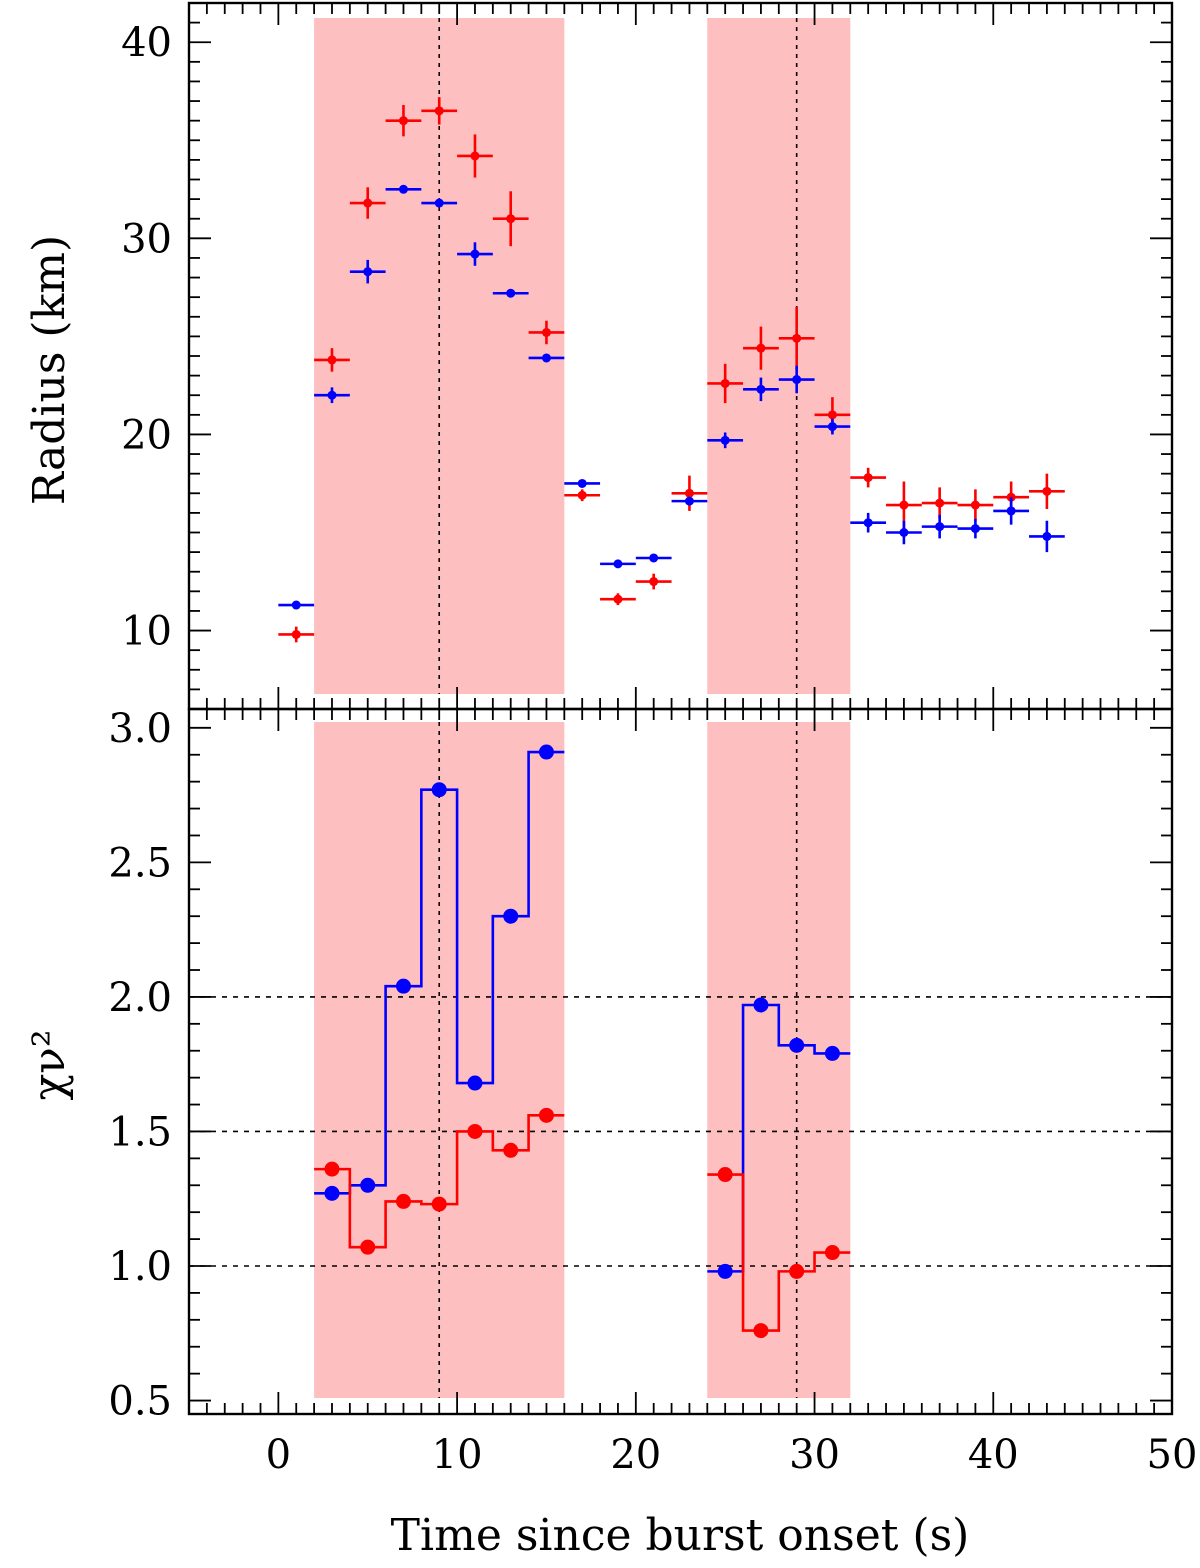 The height and width of the screenshot is (1568, 1200). What do you see at coordinates (680, 1535) in the screenshot?
I see `x-axis-title: Time since burst onset (s)` at bounding box center [680, 1535].